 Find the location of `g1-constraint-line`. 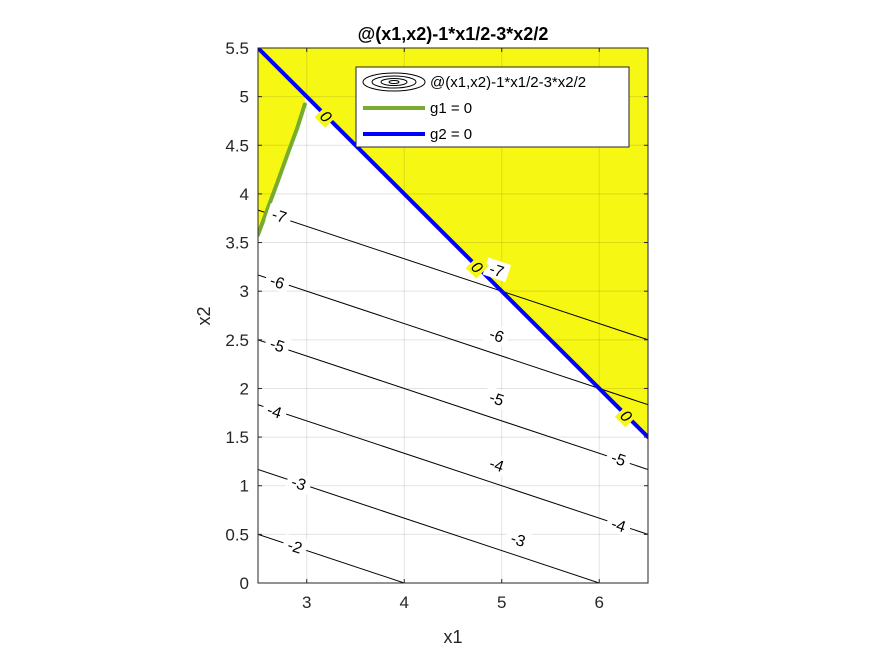

g1-constraint-line is located at coordinates (282, 169).